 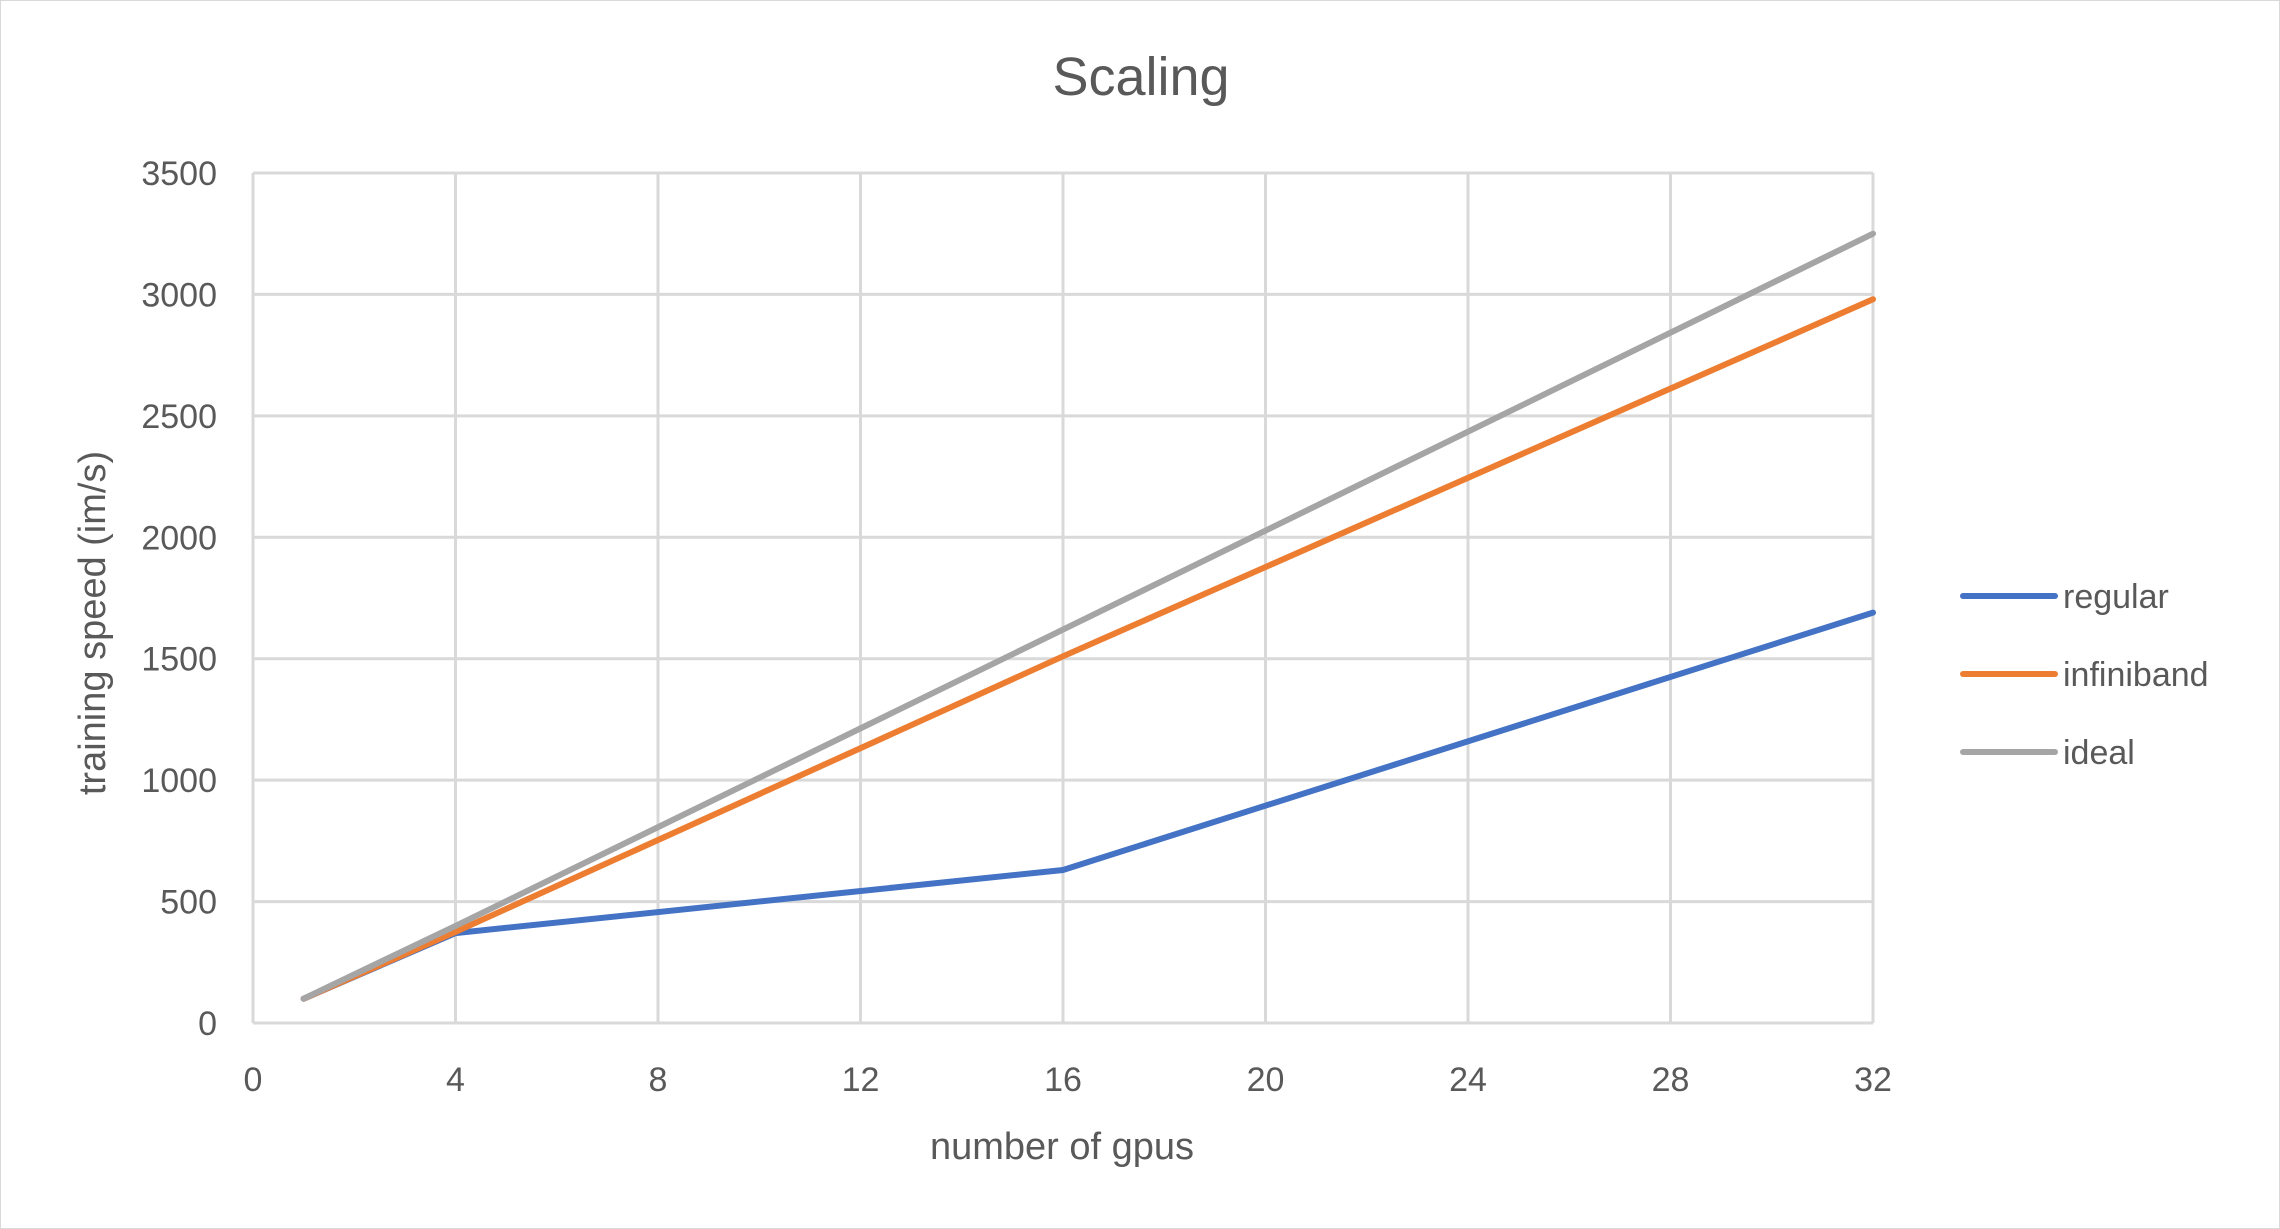 I want to click on y-tick-label: 2000, so click(x=179, y=538).